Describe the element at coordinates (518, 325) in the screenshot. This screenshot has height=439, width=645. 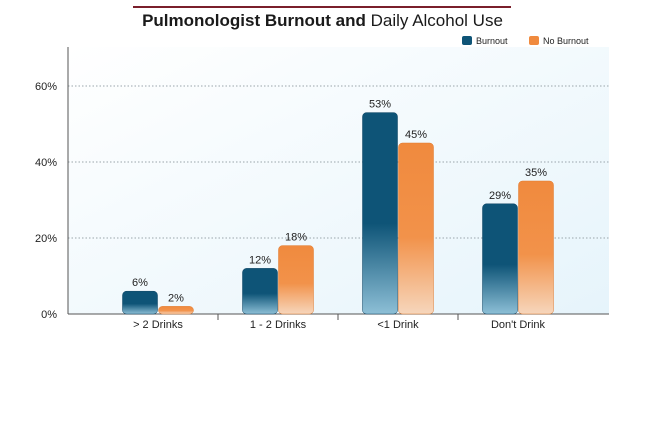
I see `category-label: Don't Drink` at that location.